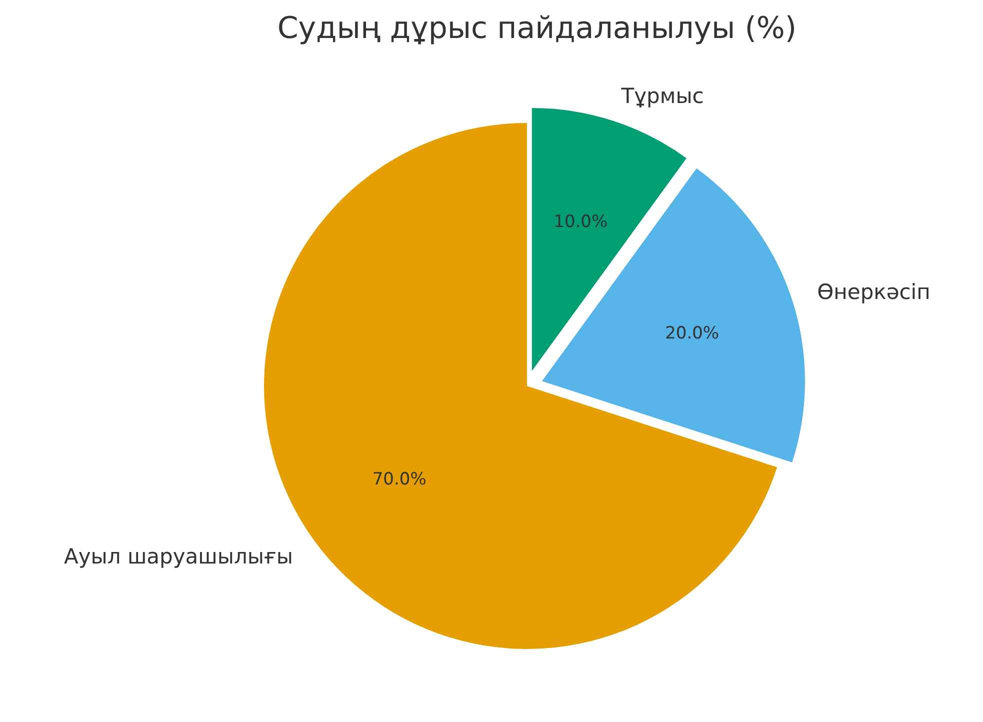  Describe the element at coordinates (692, 333) in the screenshot. I see `data-label: 20.0%` at that location.